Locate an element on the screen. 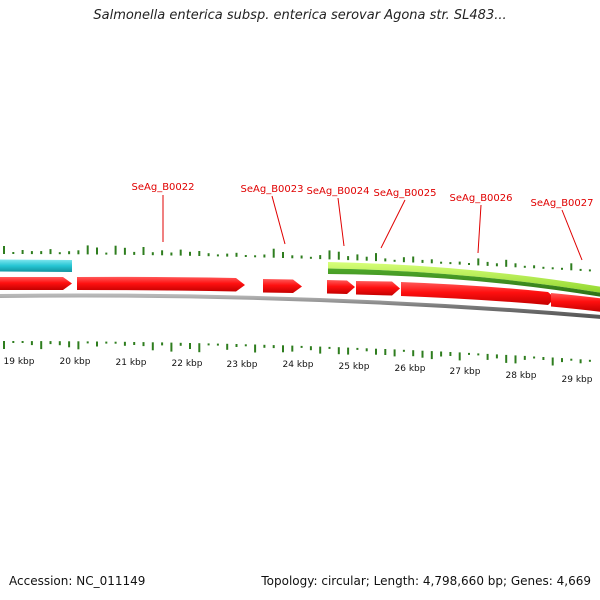 This screenshot has height=600, width=600. green-feature-inner is located at coordinates (464, 282).